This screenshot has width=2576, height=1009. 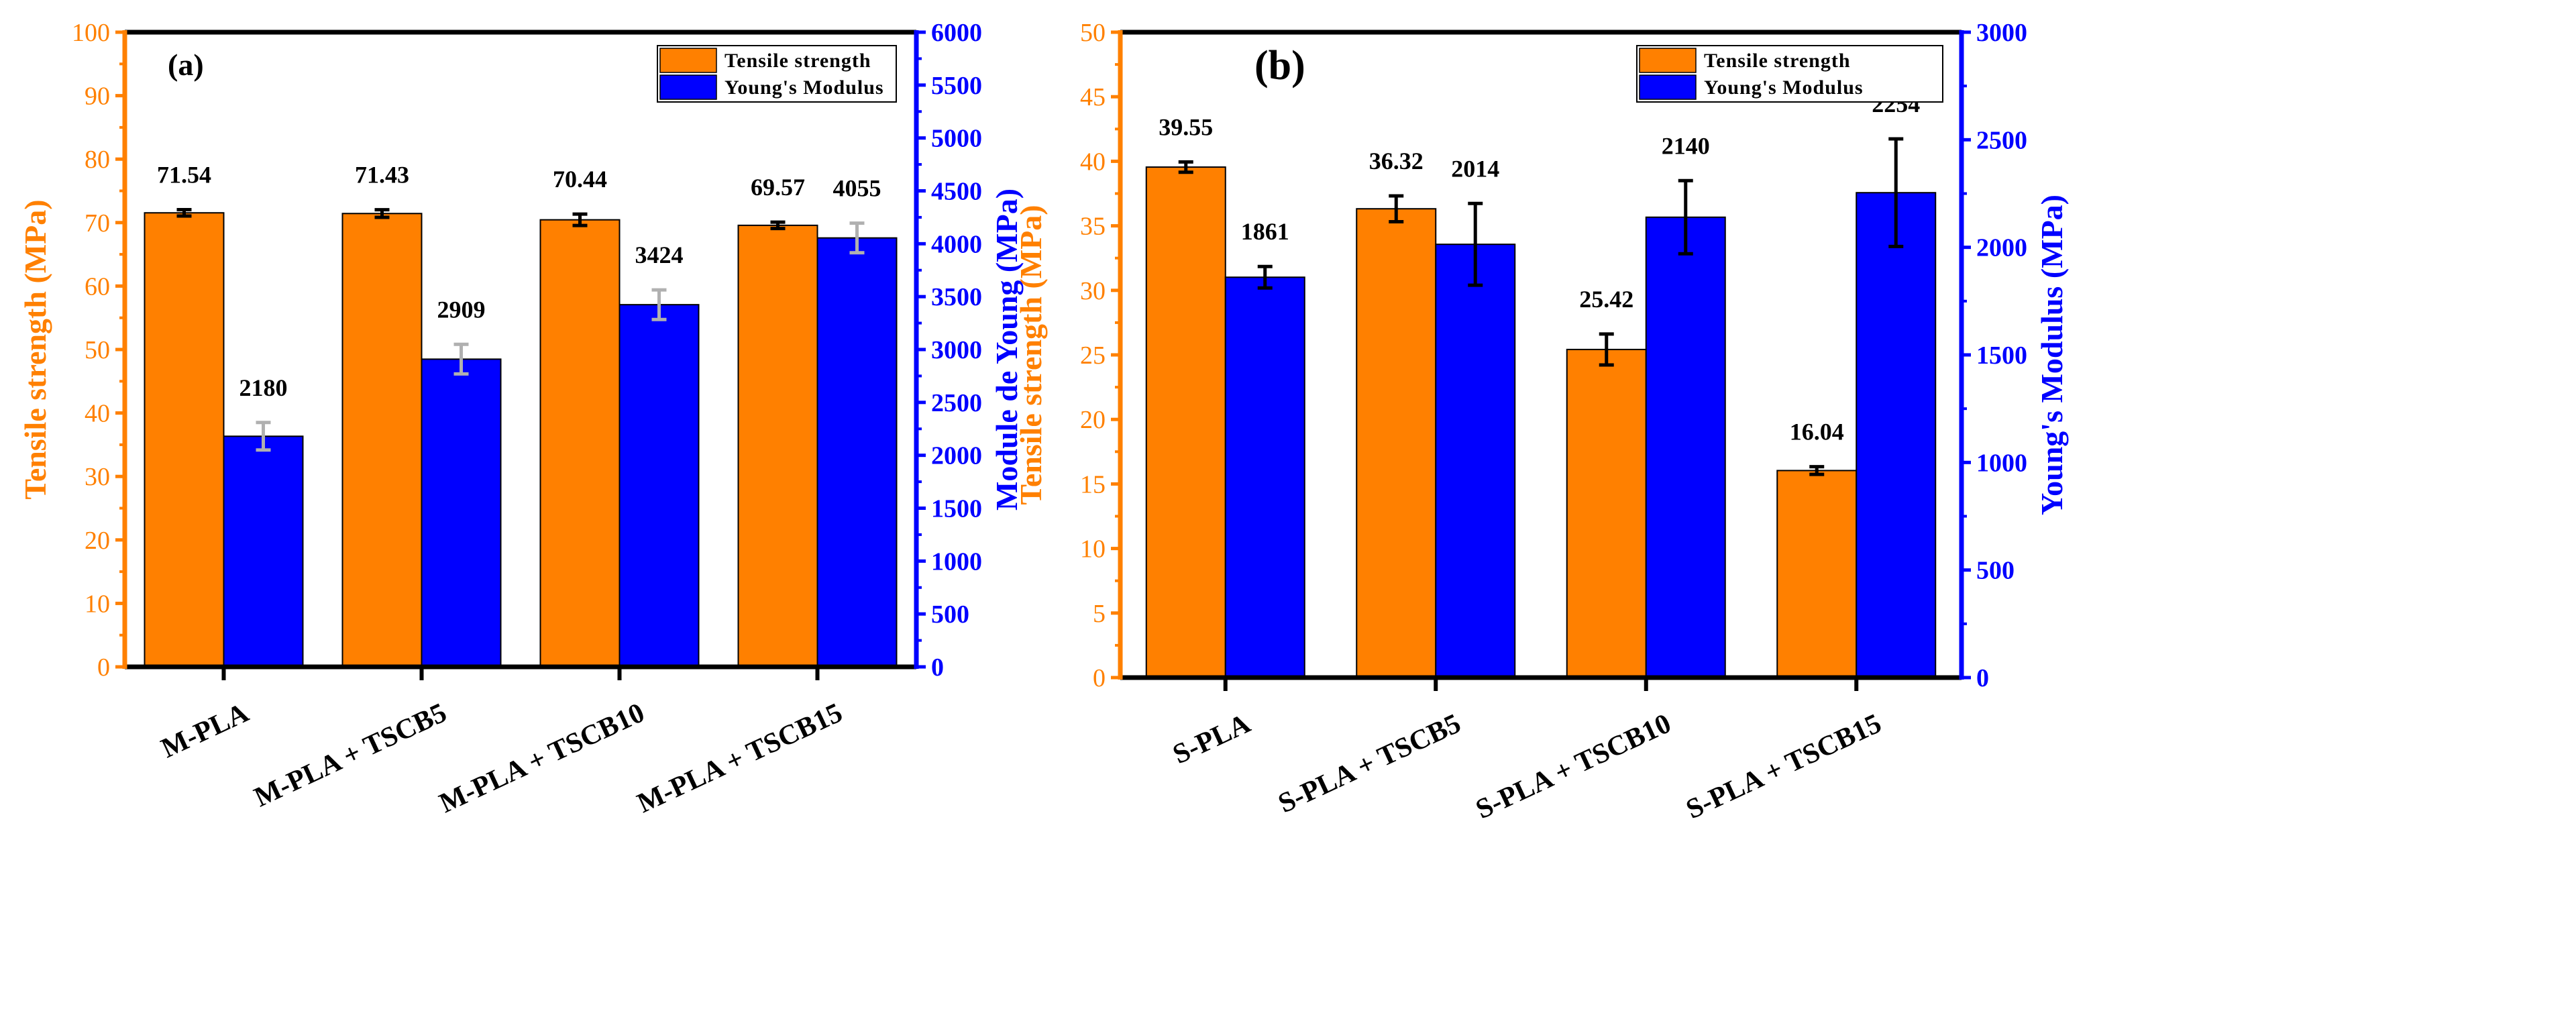 I want to click on data-label: 71.43, so click(x=382, y=175).